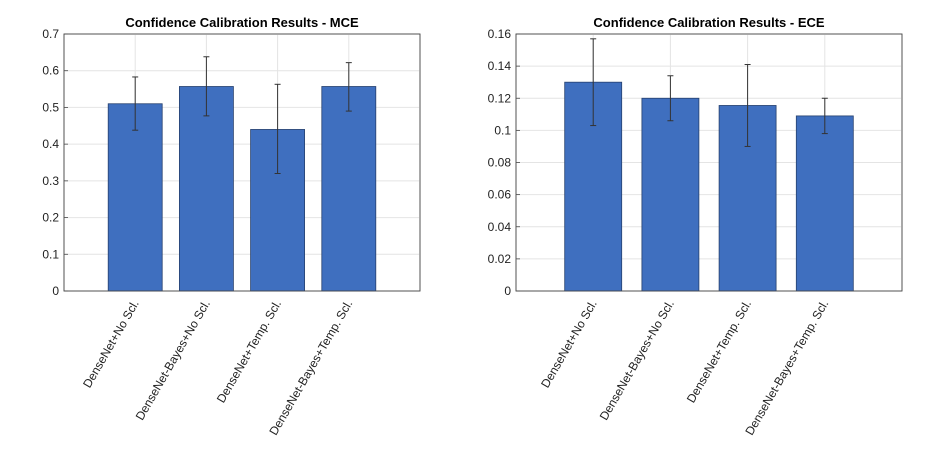  I want to click on ece-chart-title: Confidence Calibration Results - ECE, so click(708, 22).